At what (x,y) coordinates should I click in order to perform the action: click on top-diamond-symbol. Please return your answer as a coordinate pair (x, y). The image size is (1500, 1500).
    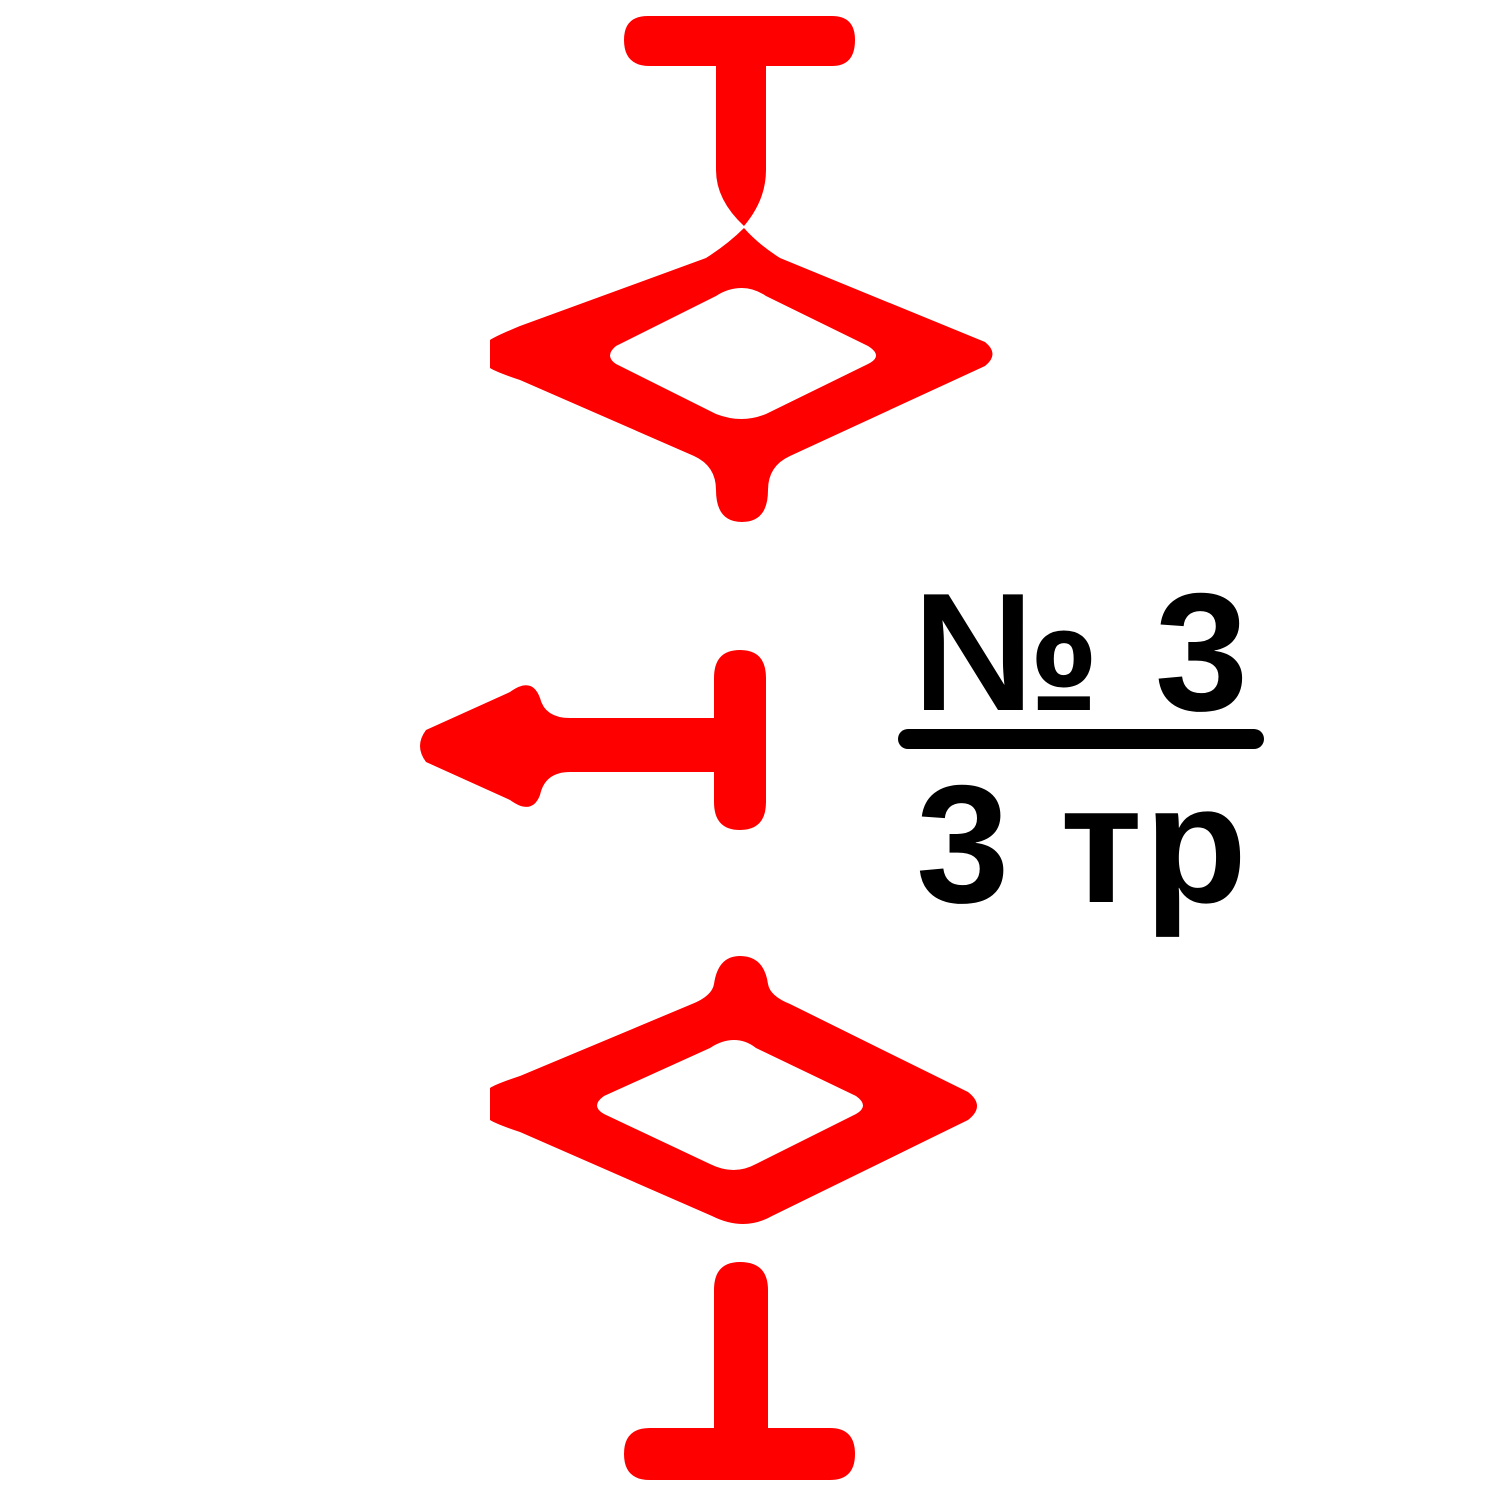
    Looking at the image, I should click on (741, 375).